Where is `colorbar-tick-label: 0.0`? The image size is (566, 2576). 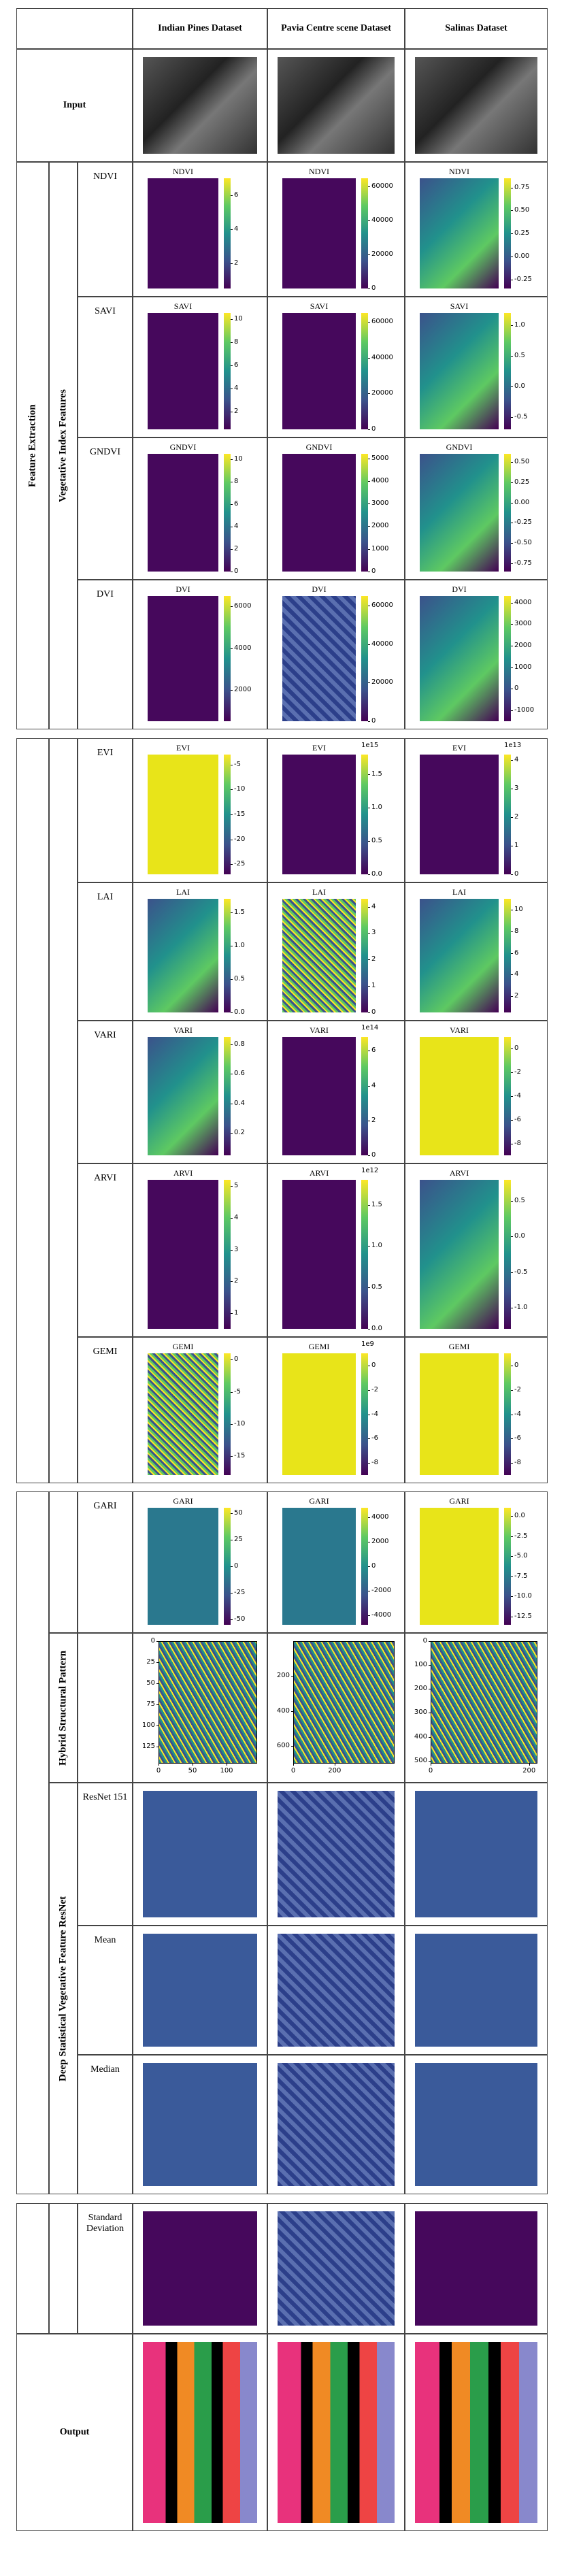
colorbar-tick-label: 0.0 is located at coordinates (519, 386).